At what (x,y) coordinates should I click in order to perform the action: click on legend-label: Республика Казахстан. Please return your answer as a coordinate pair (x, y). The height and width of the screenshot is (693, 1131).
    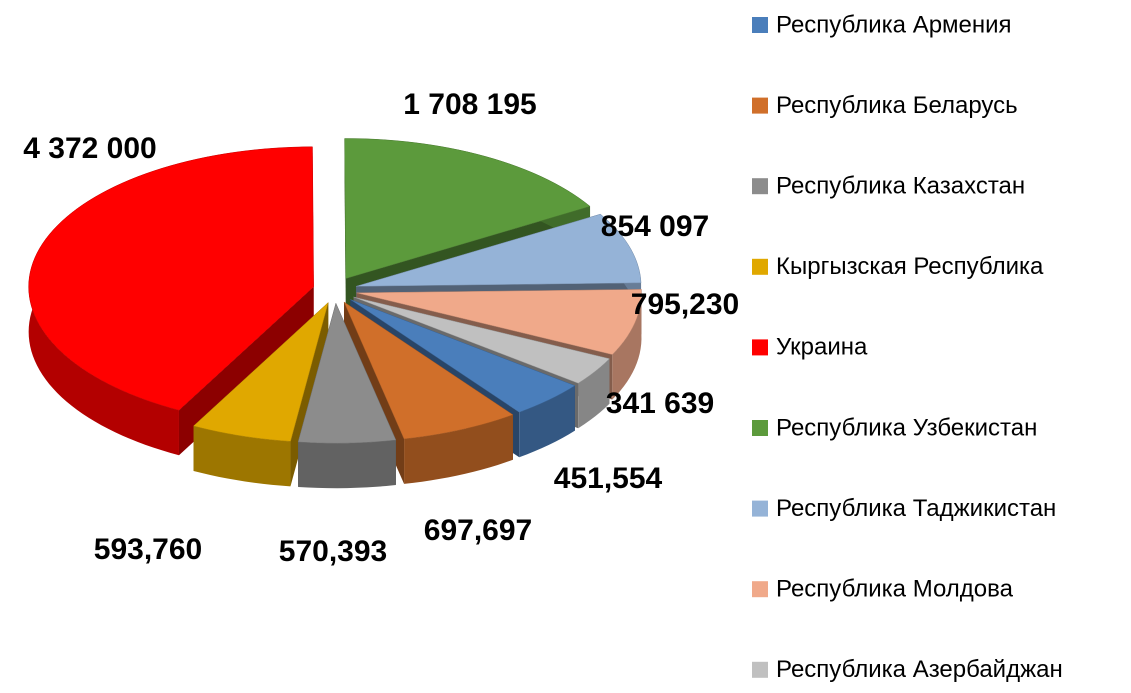
    Looking at the image, I should click on (900, 186).